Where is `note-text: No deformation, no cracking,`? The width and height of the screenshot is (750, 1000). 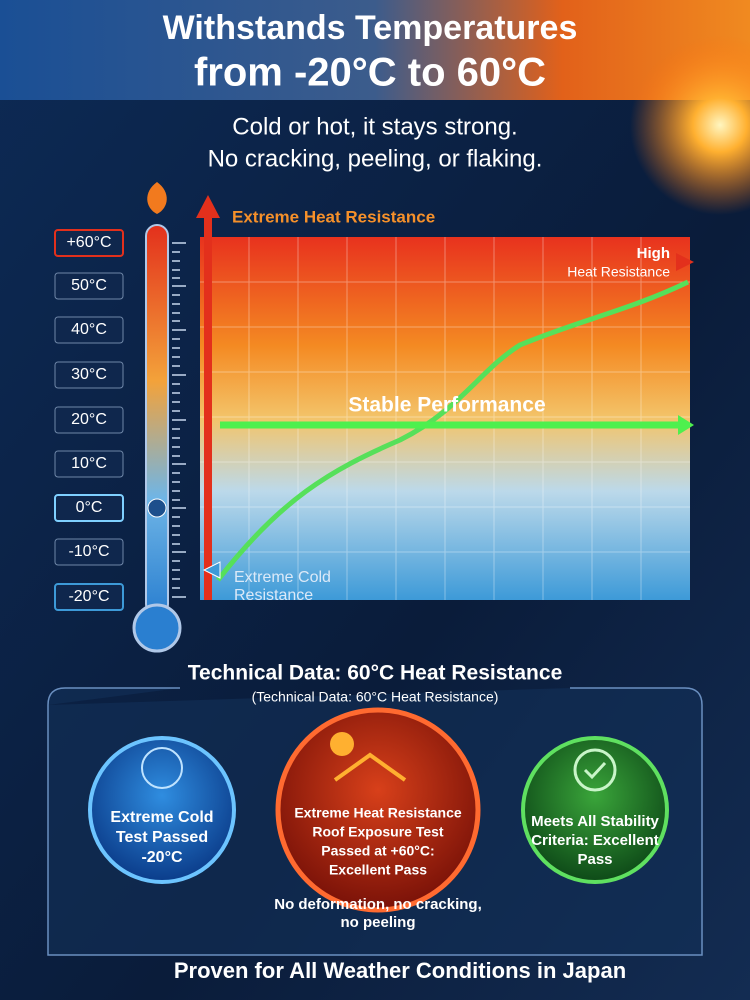
note-text: No deformation, no cracking, is located at coordinates (378, 904).